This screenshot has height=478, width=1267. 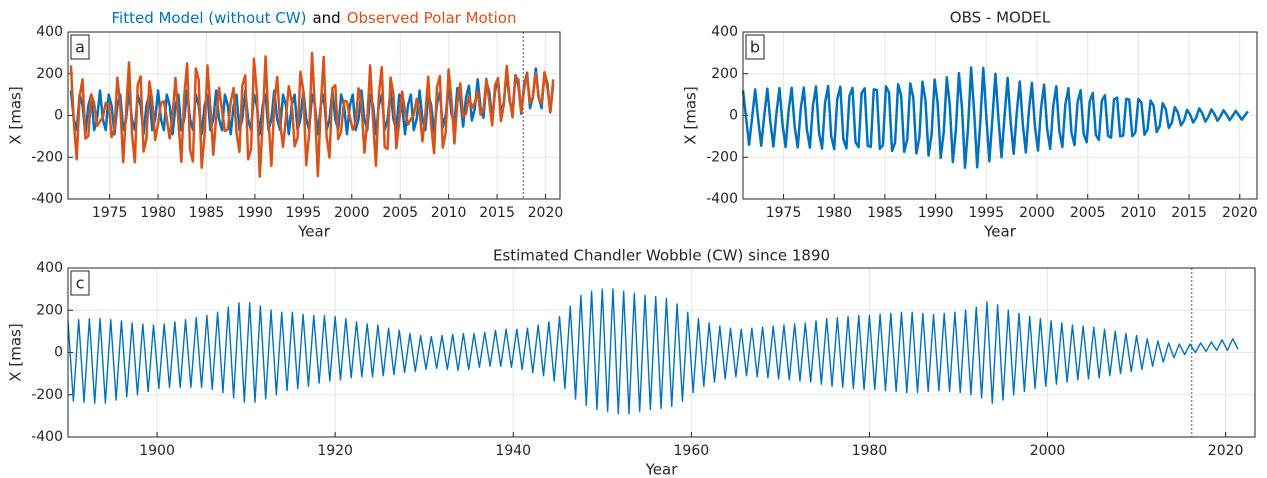 I want to click on panel-label: b, so click(x=755, y=47).